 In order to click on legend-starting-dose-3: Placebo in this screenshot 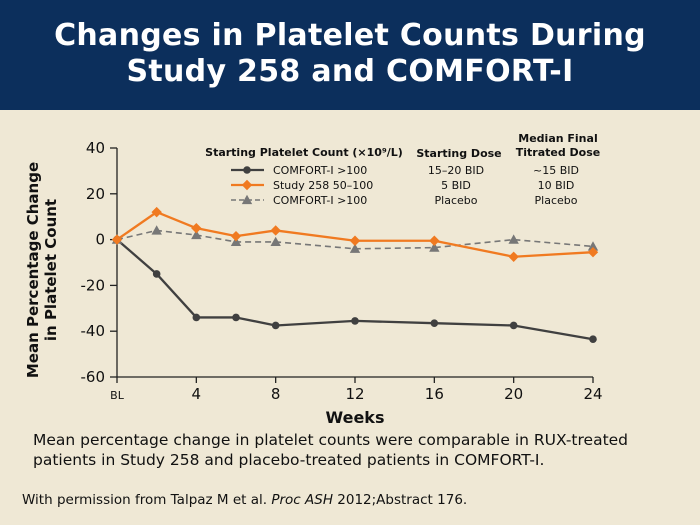, I will do `click(456, 200)`.